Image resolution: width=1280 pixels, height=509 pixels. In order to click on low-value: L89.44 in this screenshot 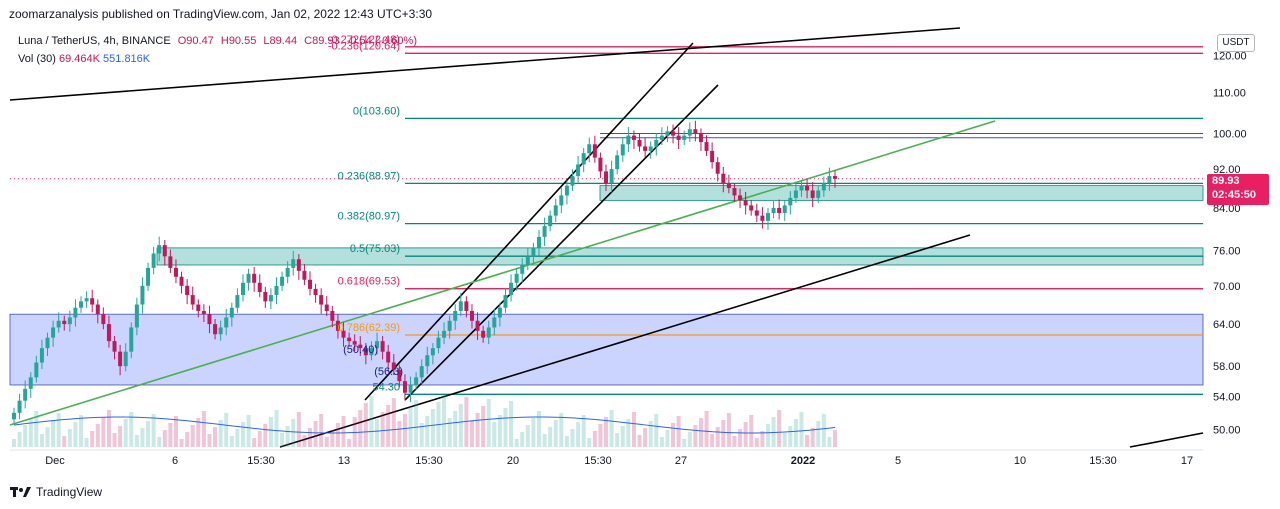, I will do `click(280, 41)`.